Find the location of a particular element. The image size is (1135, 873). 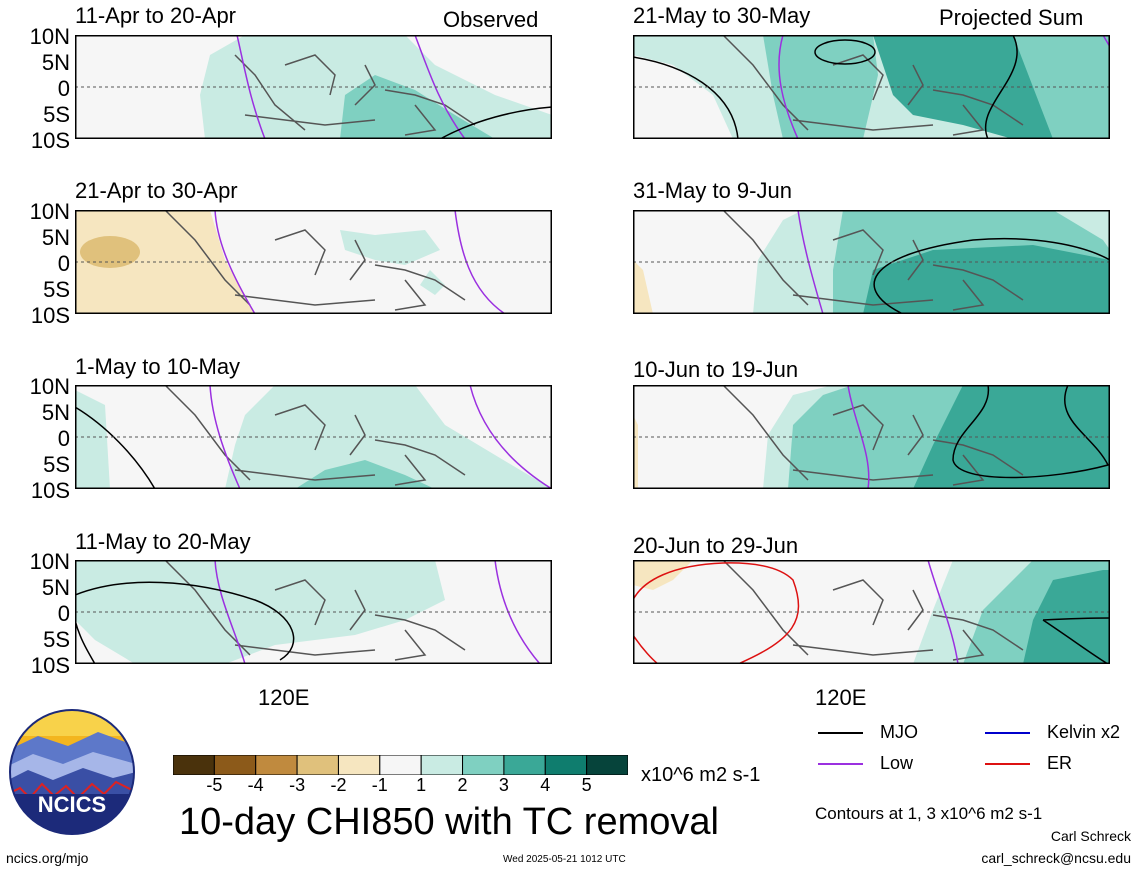

colorbar-label: 5 is located at coordinates (586, 785).